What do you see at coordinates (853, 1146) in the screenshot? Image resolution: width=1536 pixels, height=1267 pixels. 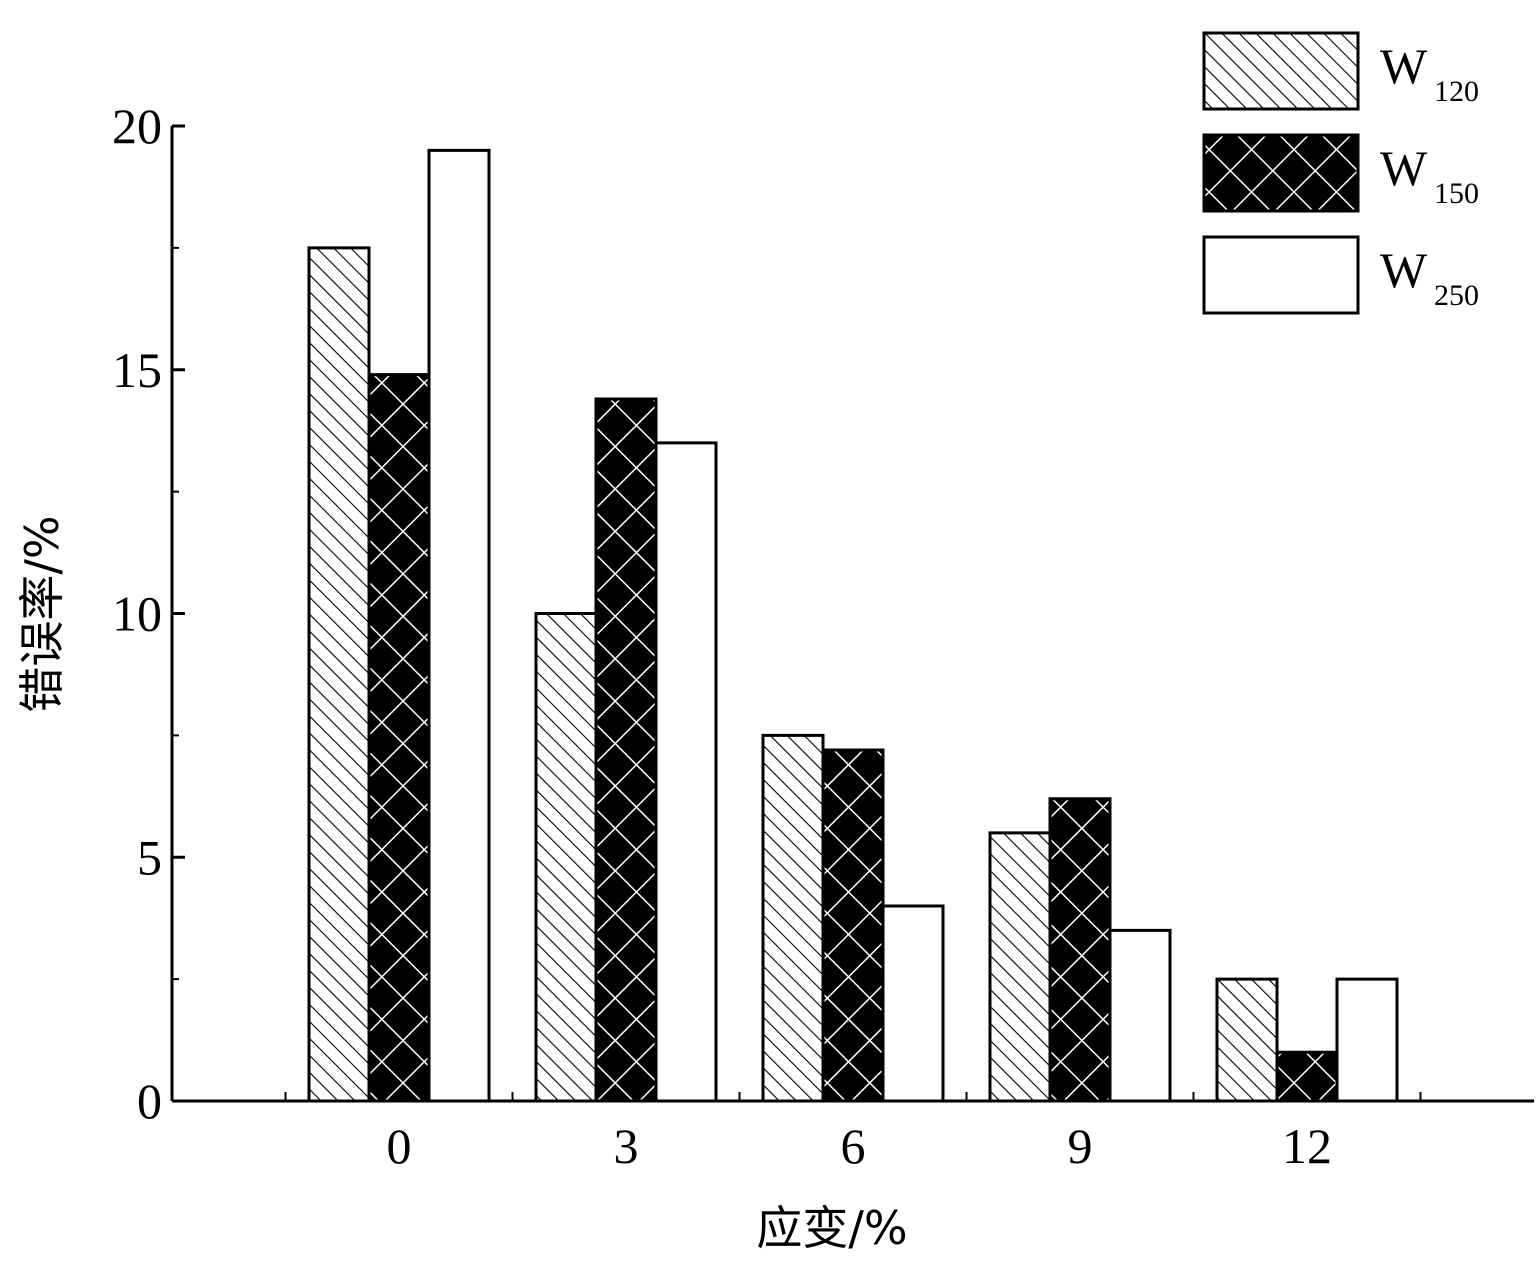 I see `x-tick-label: 6` at bounding box center [853, 1146].